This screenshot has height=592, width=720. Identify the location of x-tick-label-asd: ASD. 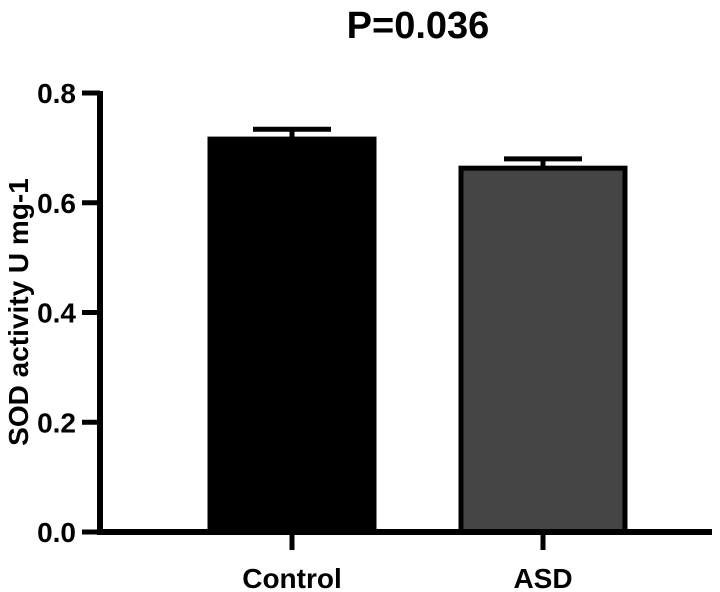
(542, 577).